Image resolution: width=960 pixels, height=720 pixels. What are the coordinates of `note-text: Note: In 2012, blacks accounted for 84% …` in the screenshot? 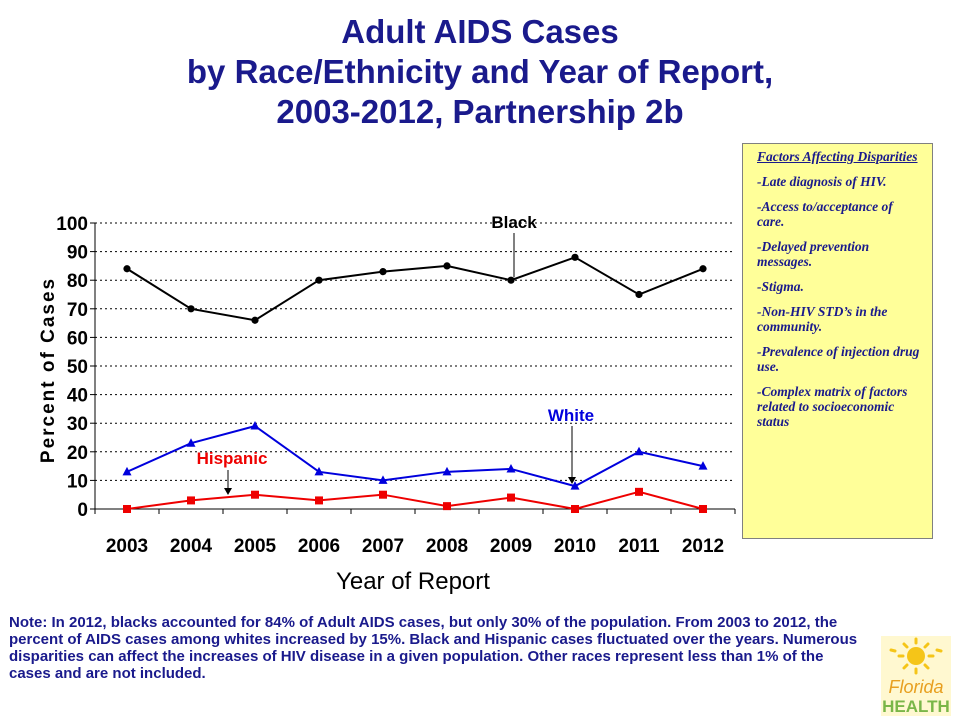 It's located at (433, 648).